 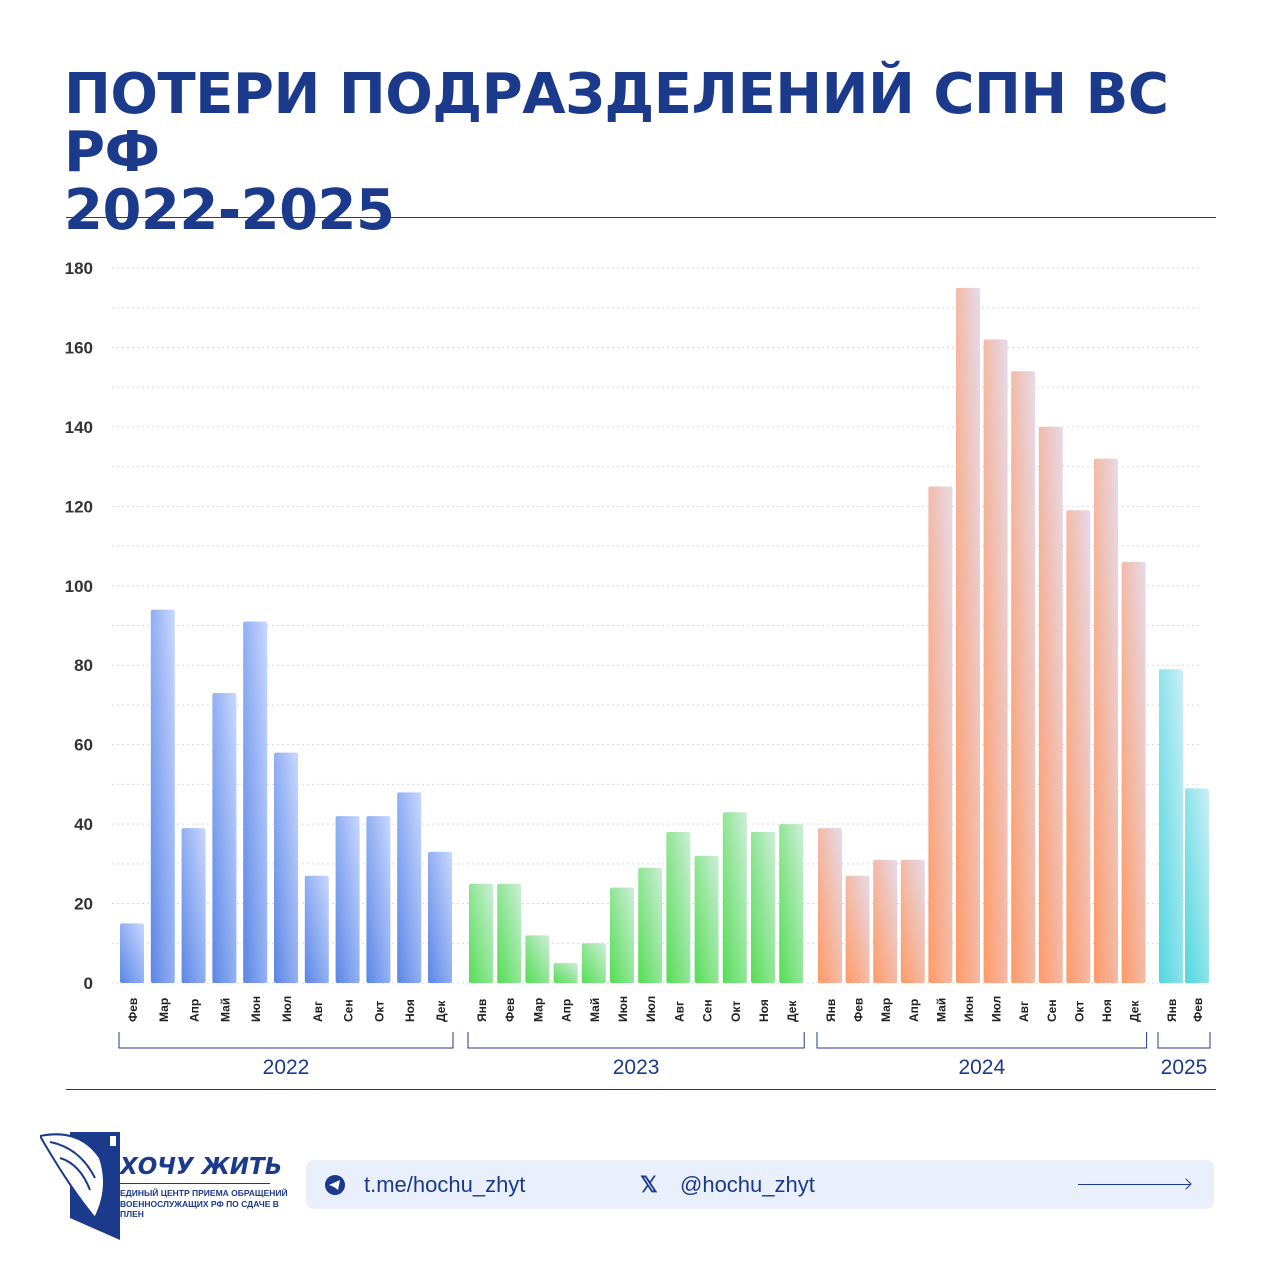 What do you see at coordinates (641, 1089) in the screenshot?
I see `divider-bottom` at bounding box center [641, 1089].